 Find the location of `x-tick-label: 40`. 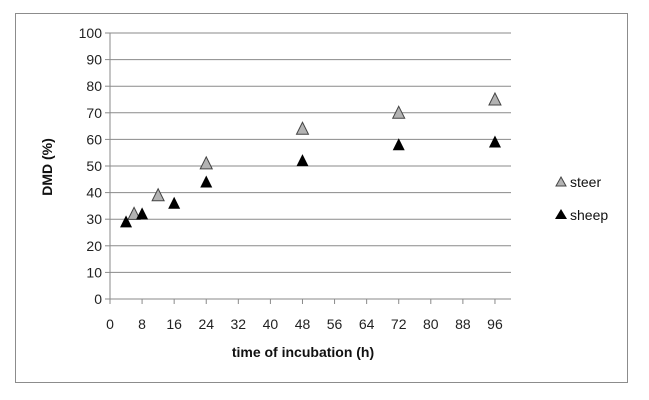

x-tick-label: 40 is located at coordinates (271, 324).